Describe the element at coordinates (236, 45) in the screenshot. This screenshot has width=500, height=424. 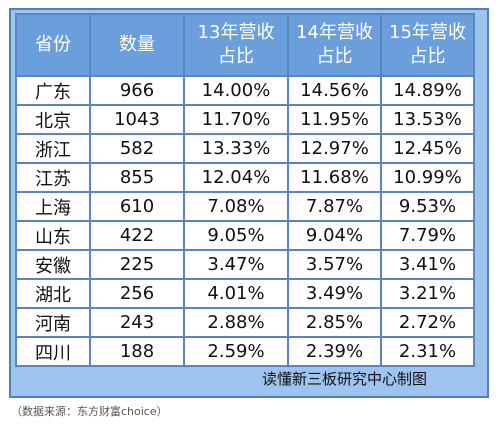
I see `header-2013-share: 13年营收 占比` at that location.